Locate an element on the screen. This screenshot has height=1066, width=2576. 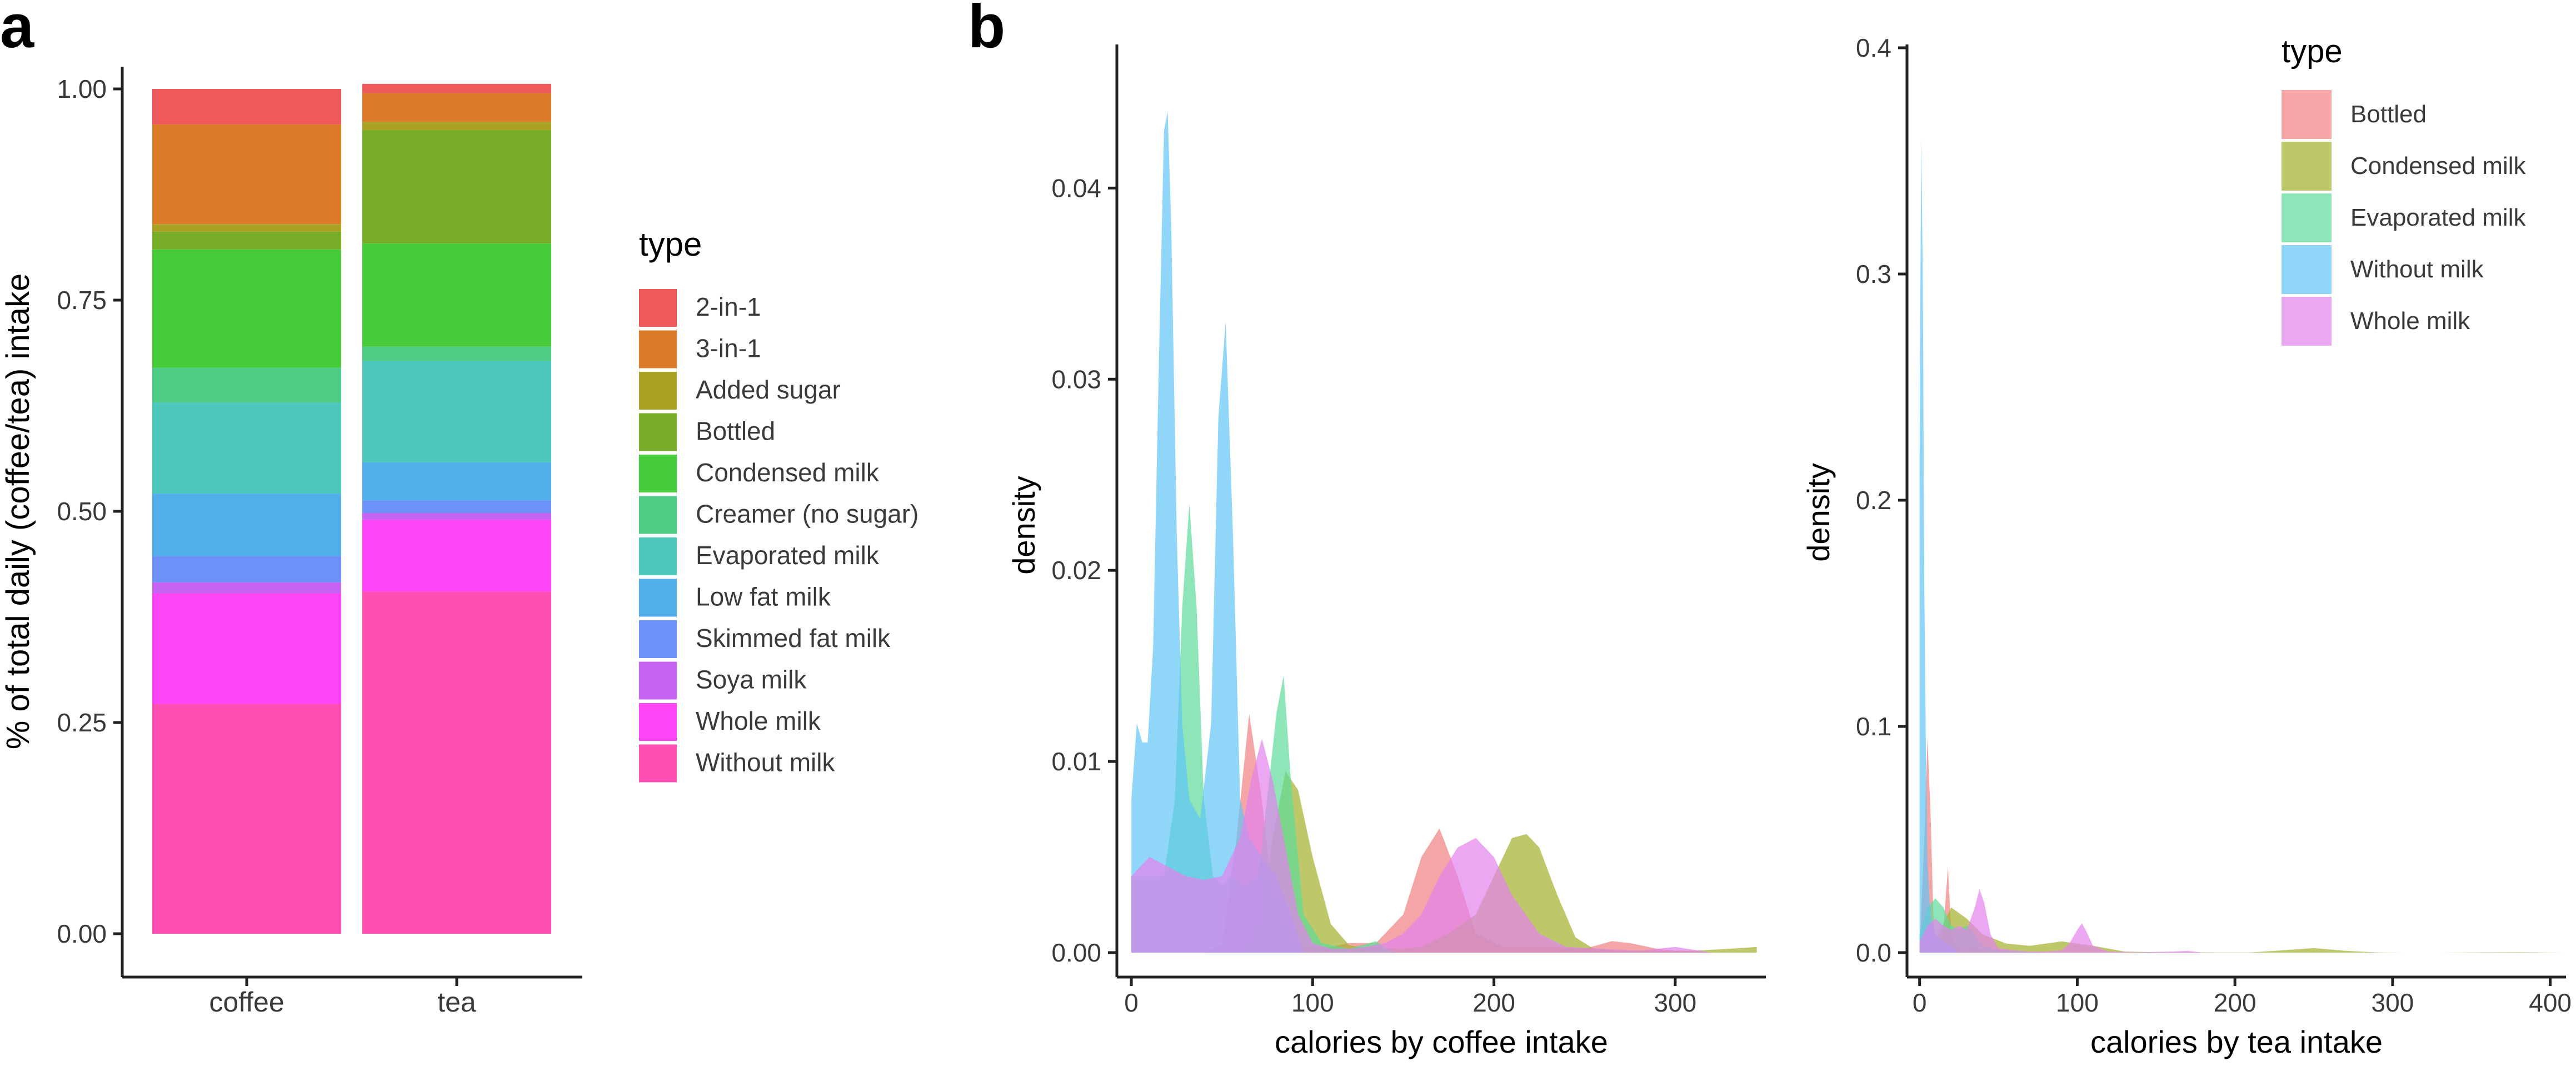
x-tick-label-coffee: coffee is located at coordinates (246, 1002).